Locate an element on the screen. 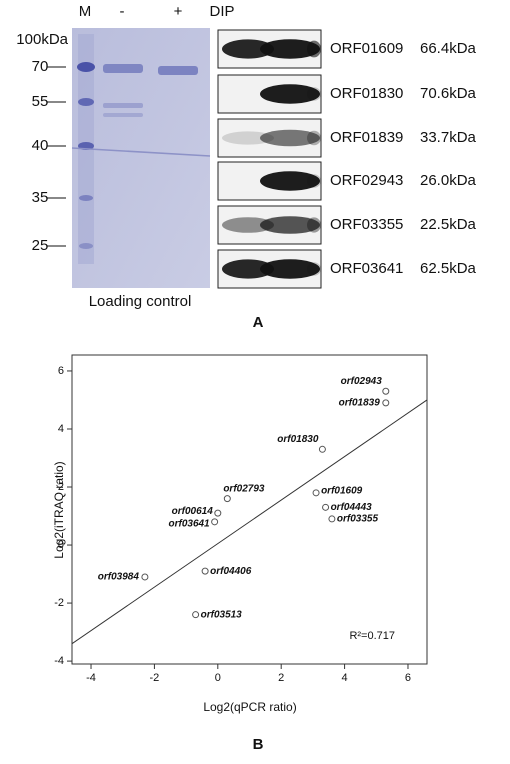 The height and width of the screenshot is (764, 510). marker-label: 35 is located at coordinates (40, 197).